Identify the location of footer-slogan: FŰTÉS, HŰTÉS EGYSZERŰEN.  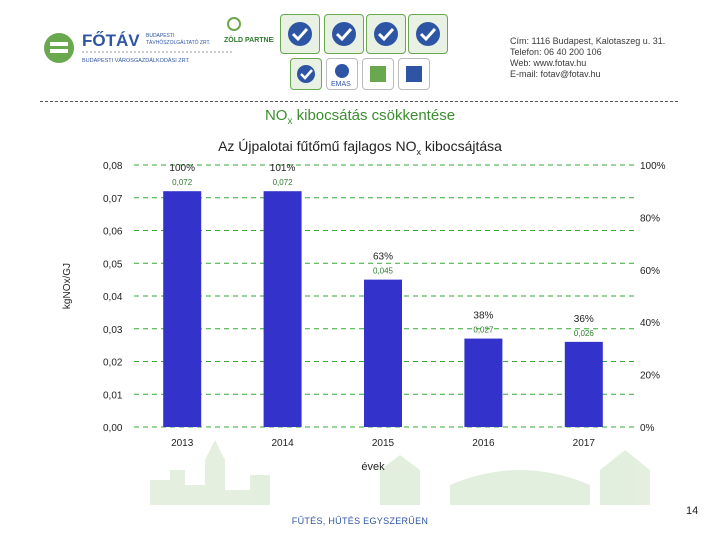
(360, 521).